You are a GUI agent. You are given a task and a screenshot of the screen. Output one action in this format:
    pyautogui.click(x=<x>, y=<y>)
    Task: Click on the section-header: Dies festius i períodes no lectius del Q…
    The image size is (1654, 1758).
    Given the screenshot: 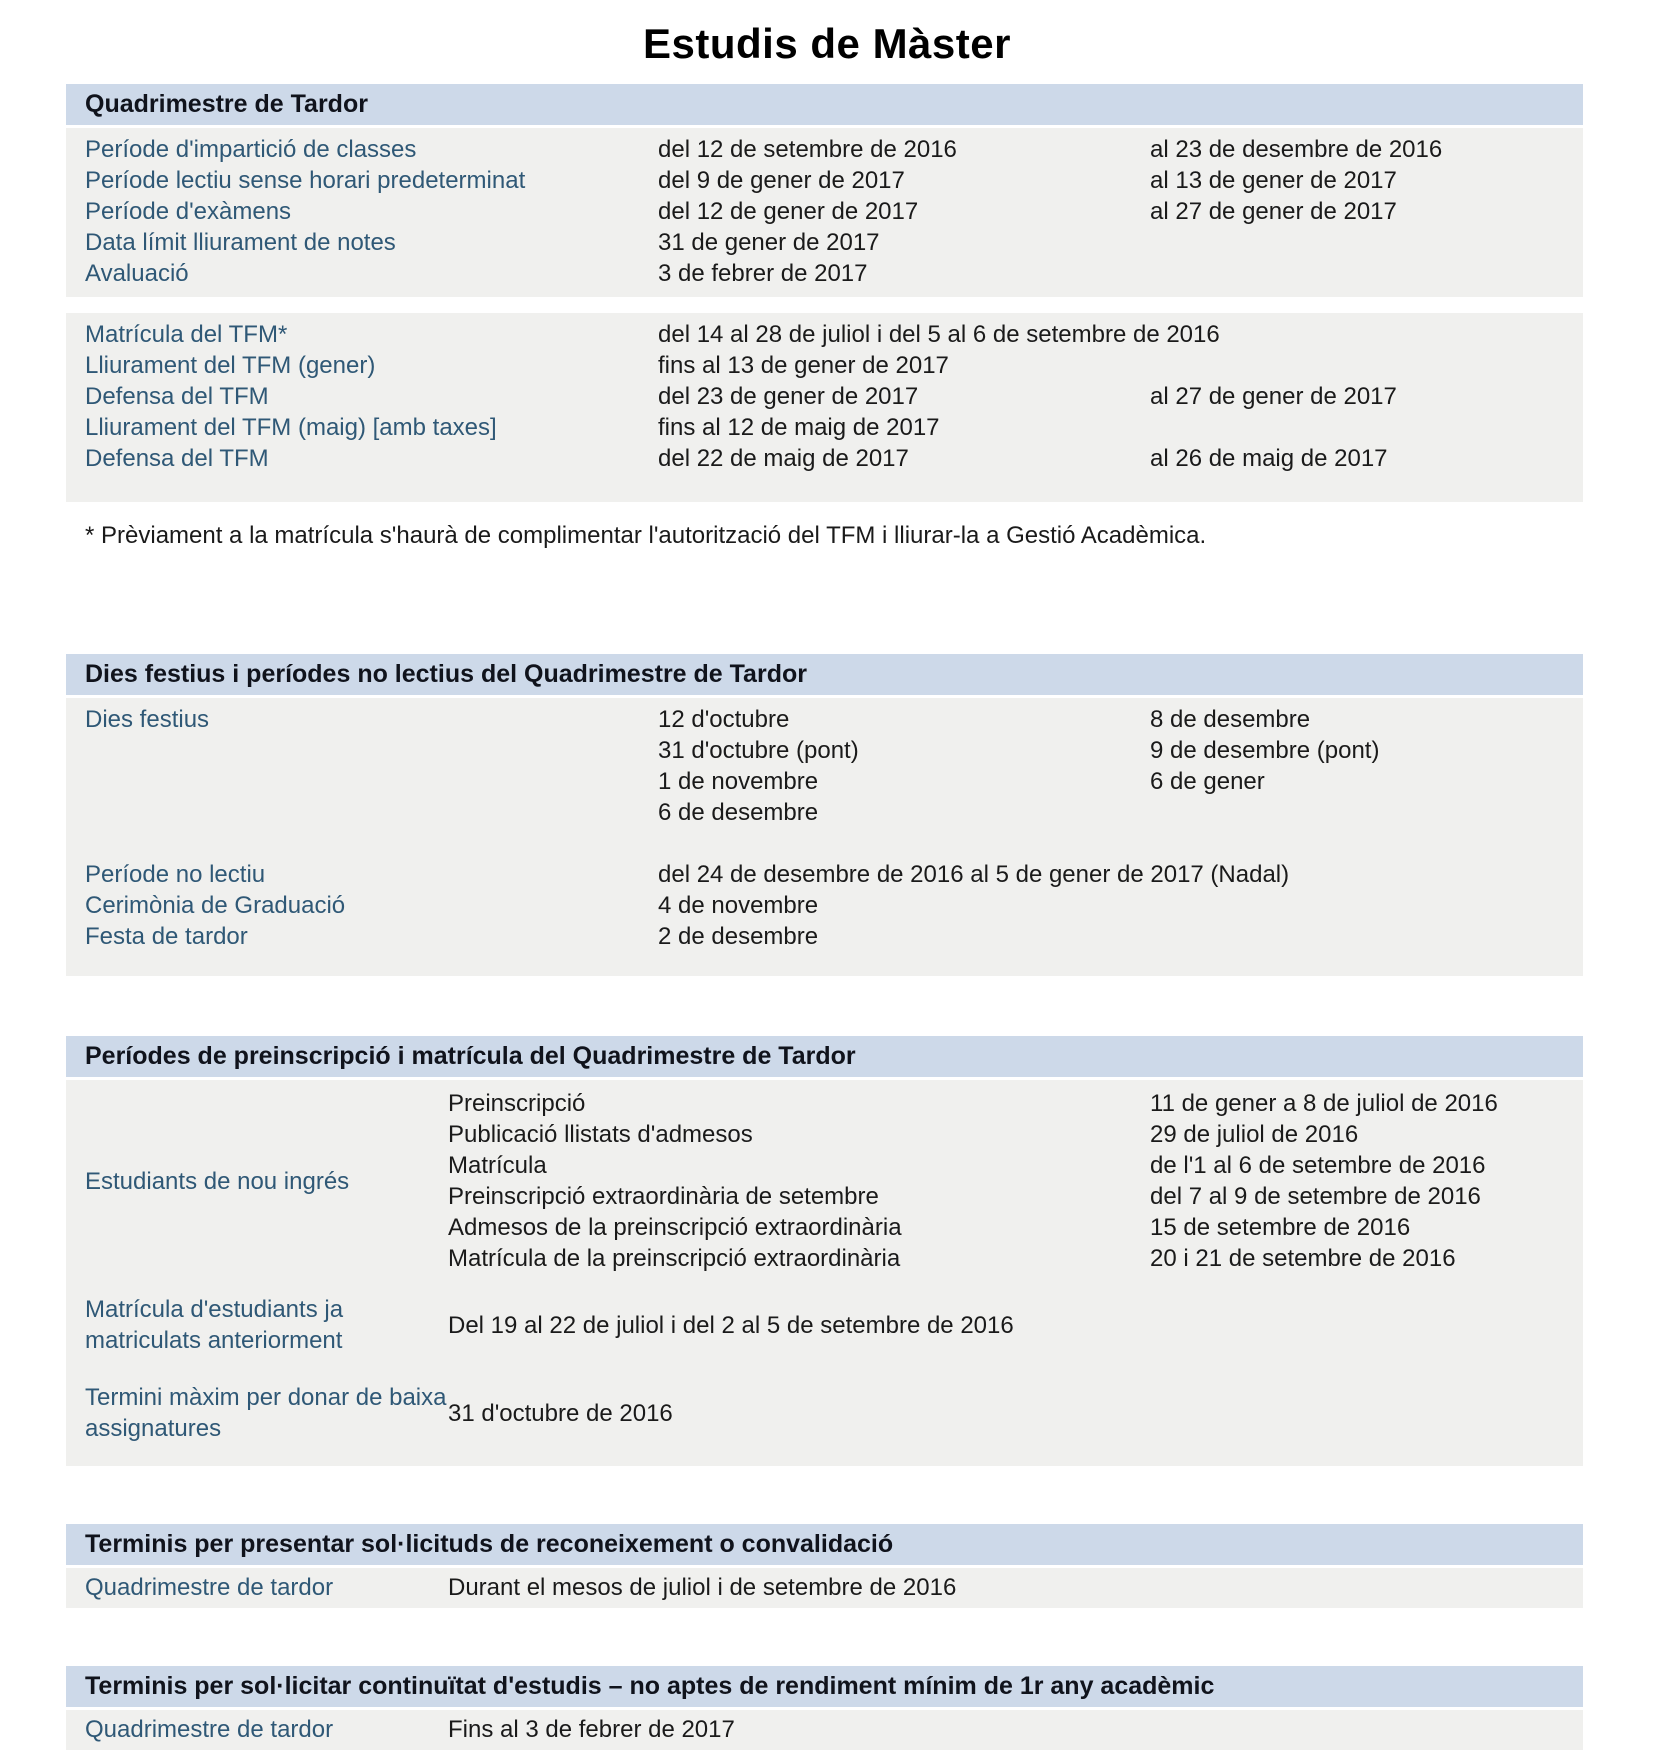 What is the action you would take?
    pyautogui.click(x=824, y=674)
    